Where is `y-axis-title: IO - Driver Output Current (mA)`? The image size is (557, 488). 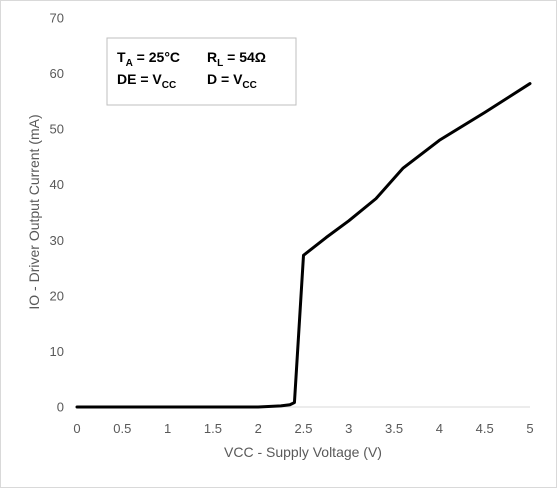 y-axis-title: IO - Driver Output Current (mA) is located at coordinates (34, 211).